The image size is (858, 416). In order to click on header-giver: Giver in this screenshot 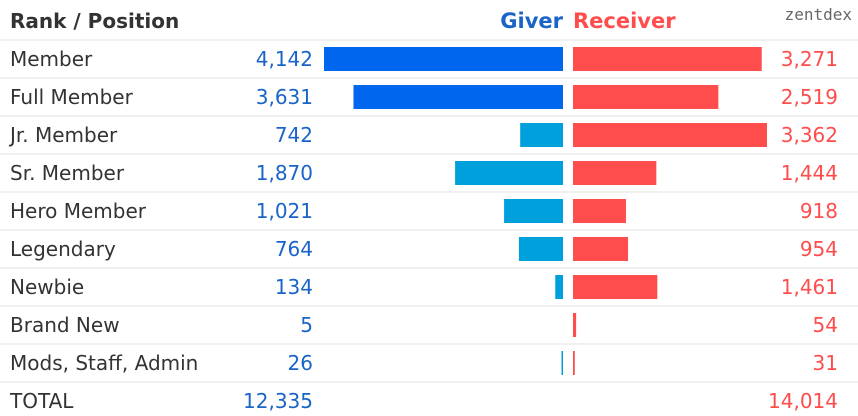, I will do `click(531, 21)`.